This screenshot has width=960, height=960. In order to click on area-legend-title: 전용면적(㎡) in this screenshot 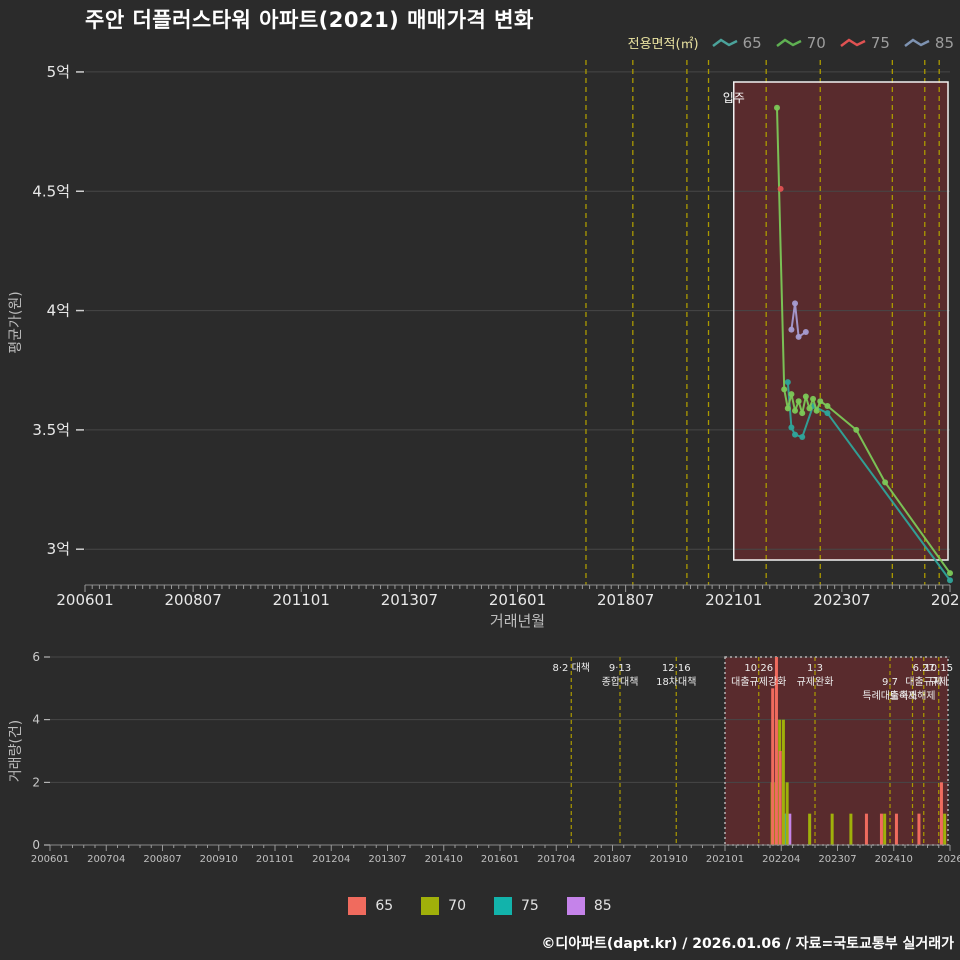, I will do `click(663, 44)`.